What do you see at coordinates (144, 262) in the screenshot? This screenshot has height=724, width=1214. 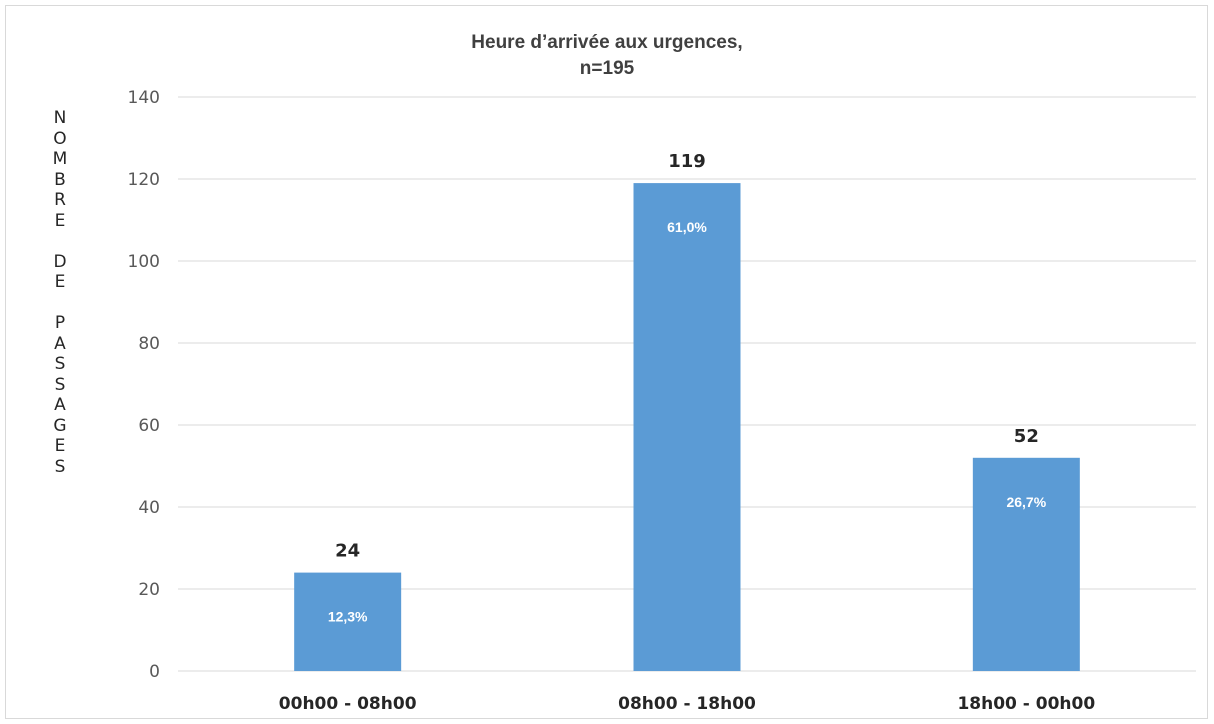 I see `y-tick-label: 100` at bounding box center [144, 262].